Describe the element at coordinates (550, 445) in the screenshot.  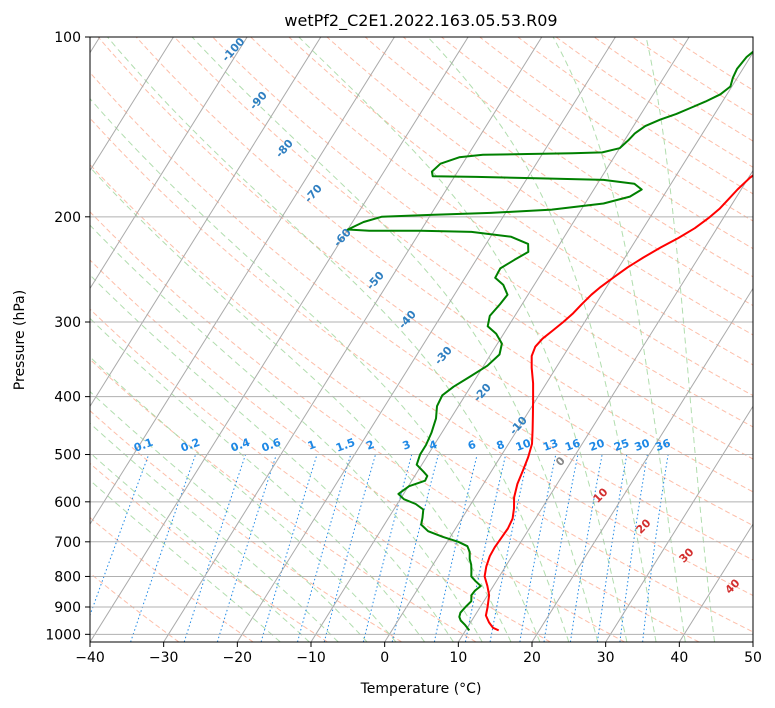
I see `mixing-ratio-label: 13` at that location.